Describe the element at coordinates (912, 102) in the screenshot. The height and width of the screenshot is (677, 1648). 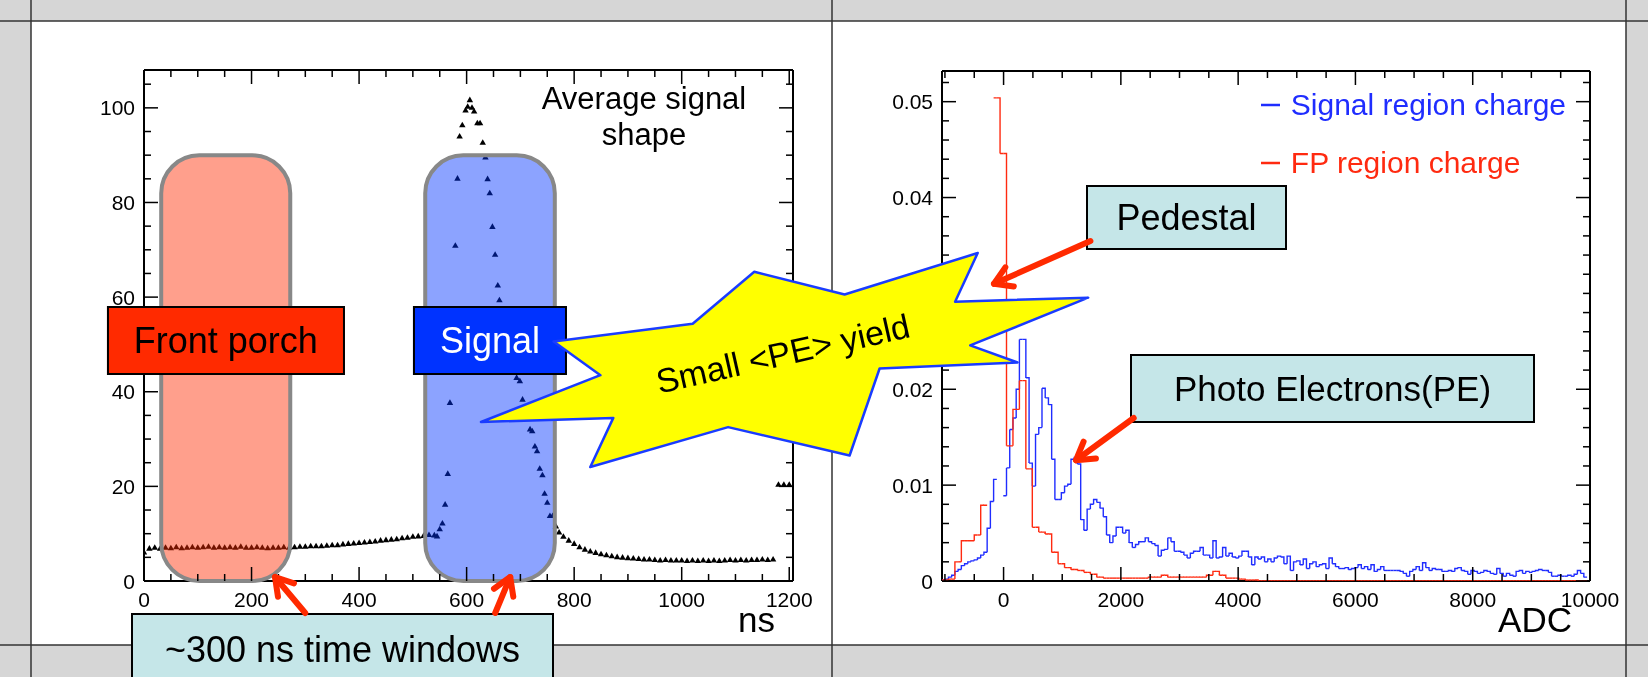
I see `y-tick-label: 0.05` at that location.